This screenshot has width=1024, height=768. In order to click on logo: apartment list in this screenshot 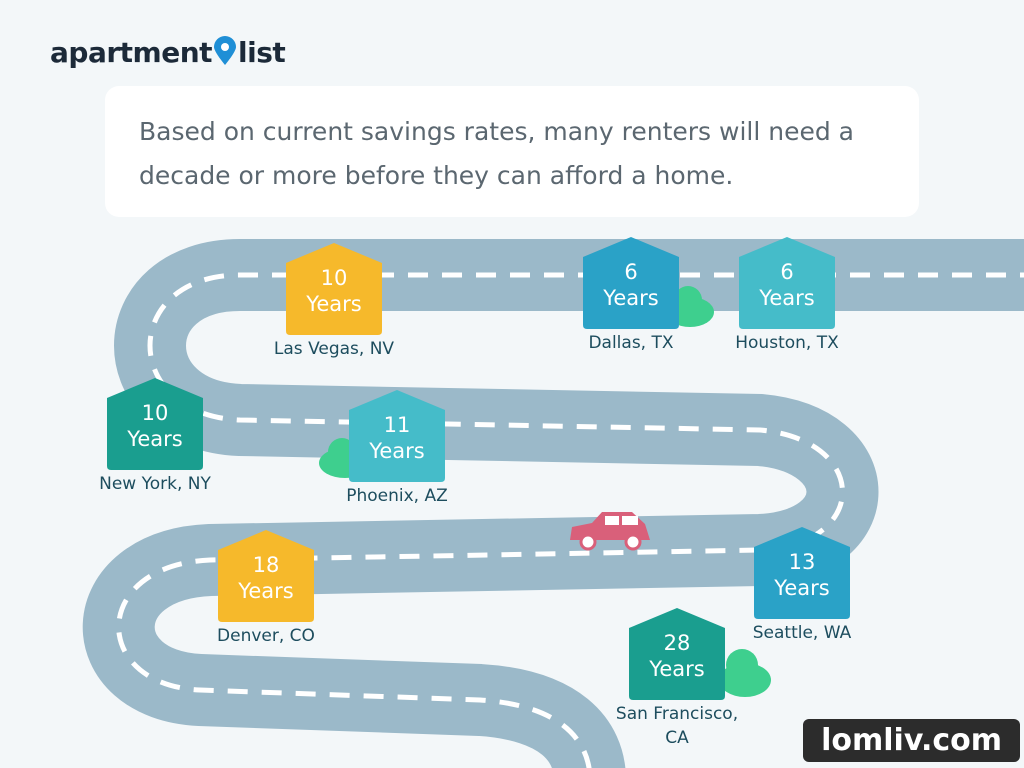, I will do `click(168, 52)`.